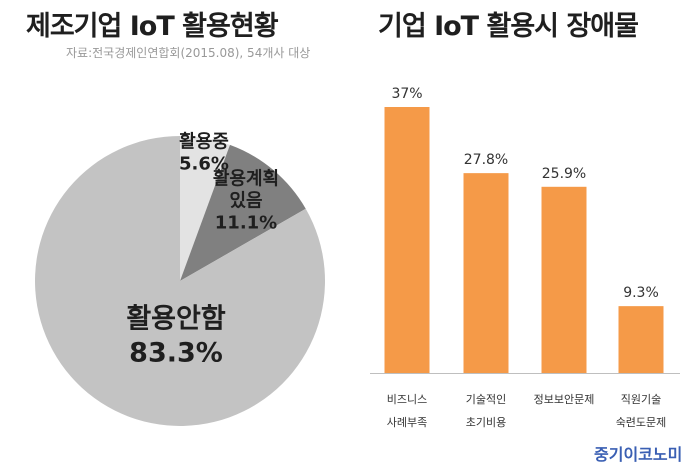 The image size is (700, 468). Describe the element at coordinates (407, 411) in the screenshot. I see `category-label-1: 비즈니스 사례부족` at that location.